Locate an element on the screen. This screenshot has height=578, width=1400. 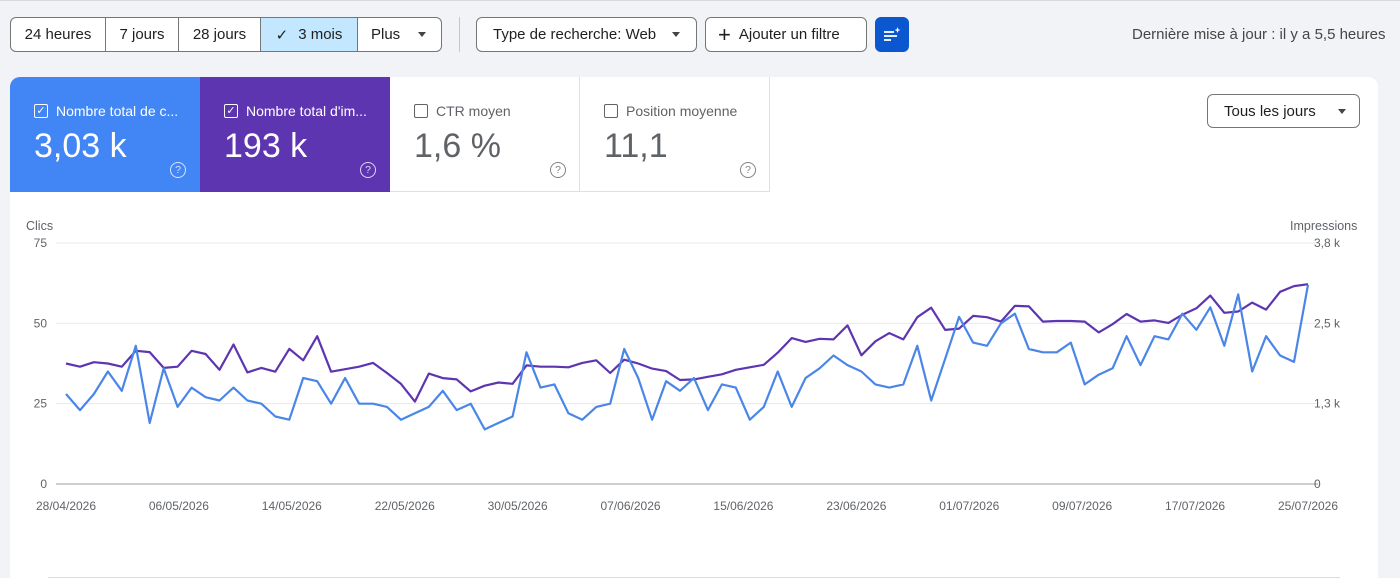
last-update-text: Dernière mise à jour : il y a 5,5 heures is located at coordinates (1259, 34).